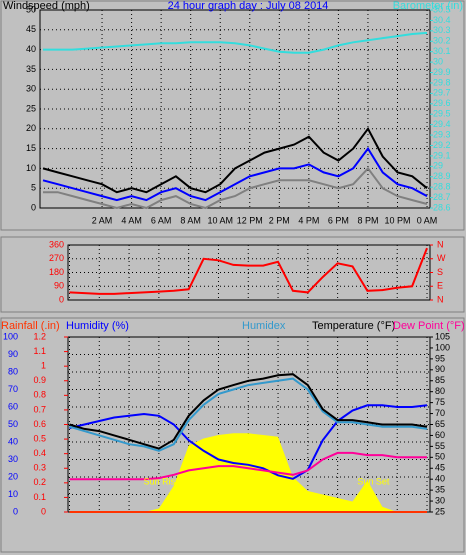 The width and height of the screenshot is (466, 555). Describe the element at coordinates (31, 128) in the screenshot. I see `y-tick-label: 20` at that location.